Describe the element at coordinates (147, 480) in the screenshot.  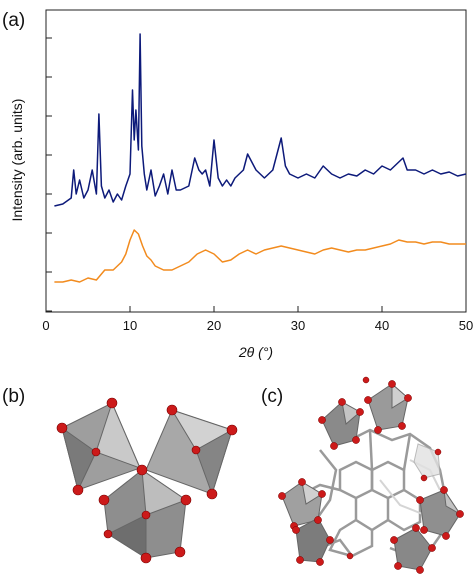
I see `polyhedra-trimer-figure` at that location.